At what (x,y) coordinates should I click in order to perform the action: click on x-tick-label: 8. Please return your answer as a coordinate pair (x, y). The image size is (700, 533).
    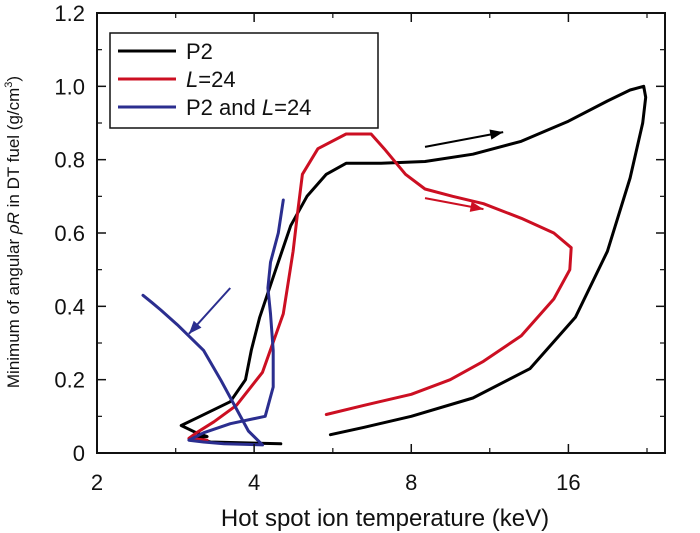
    Looking at the image, I should click on (411, 482).